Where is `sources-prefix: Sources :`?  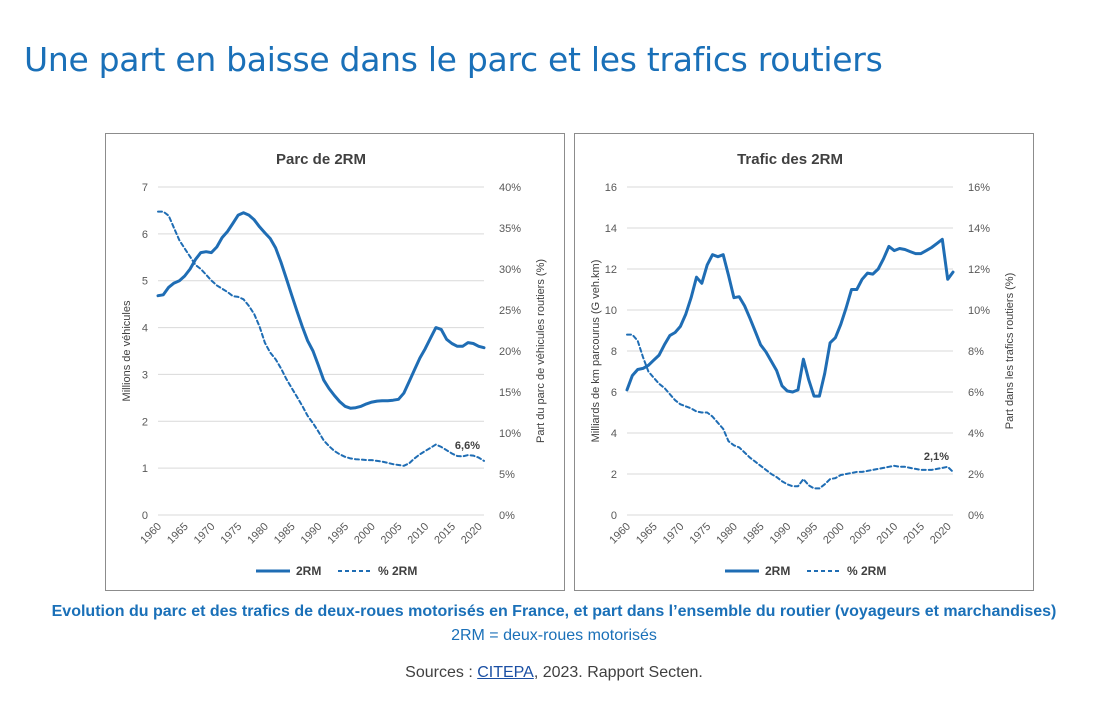 sources-prefix: Sources : is located at coordinates (441, 672).